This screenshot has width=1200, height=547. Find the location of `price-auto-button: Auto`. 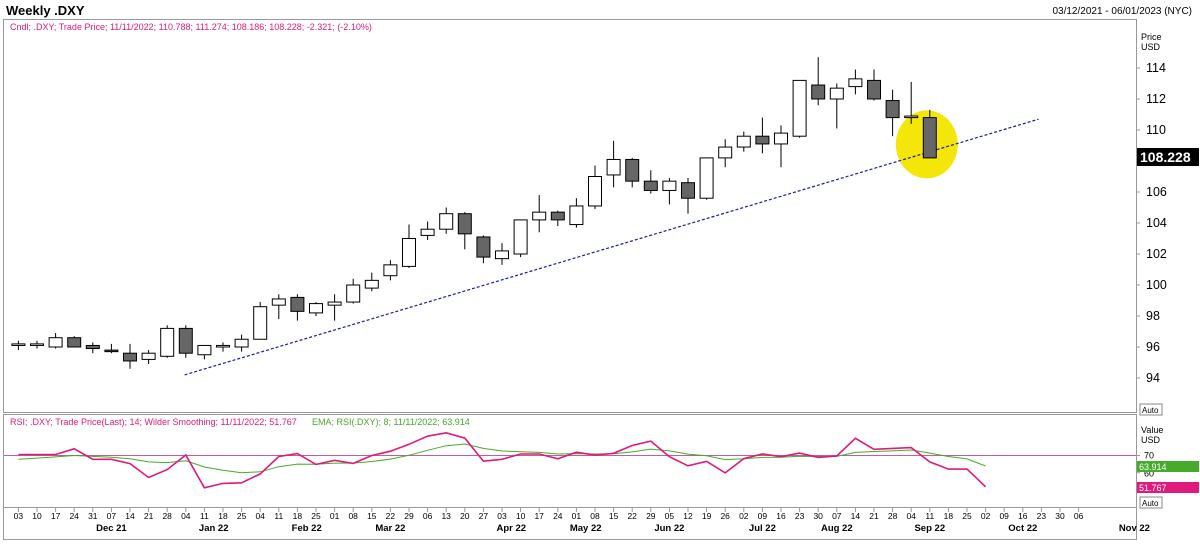

price-auto-button: Auto is located at coordinates (1151, 409).